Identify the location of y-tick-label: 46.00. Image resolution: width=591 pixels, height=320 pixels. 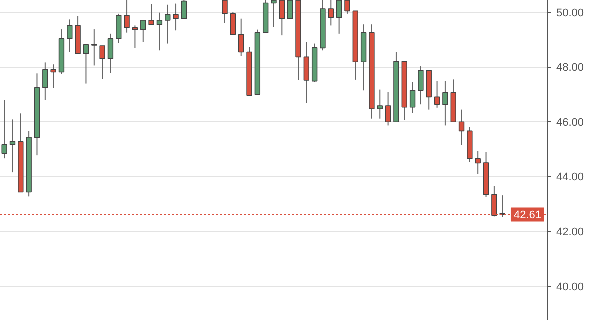
(570, 122).